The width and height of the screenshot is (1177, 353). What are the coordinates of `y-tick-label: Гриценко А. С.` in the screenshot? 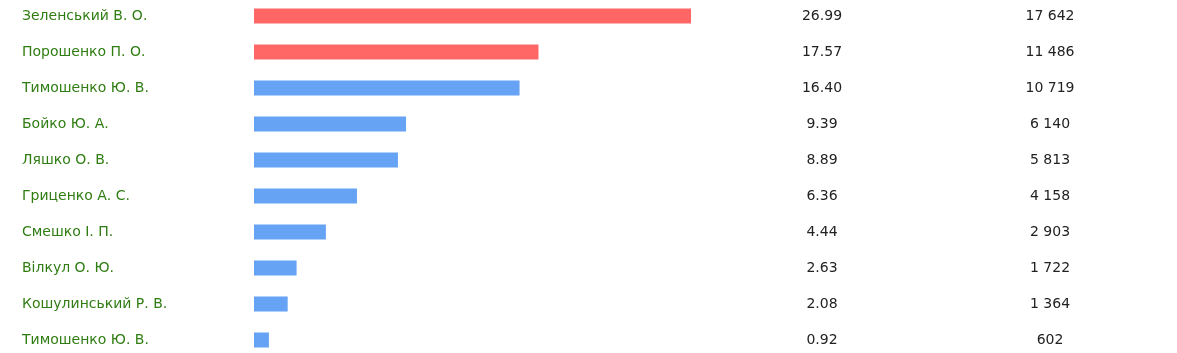 It's located at (76, 195).